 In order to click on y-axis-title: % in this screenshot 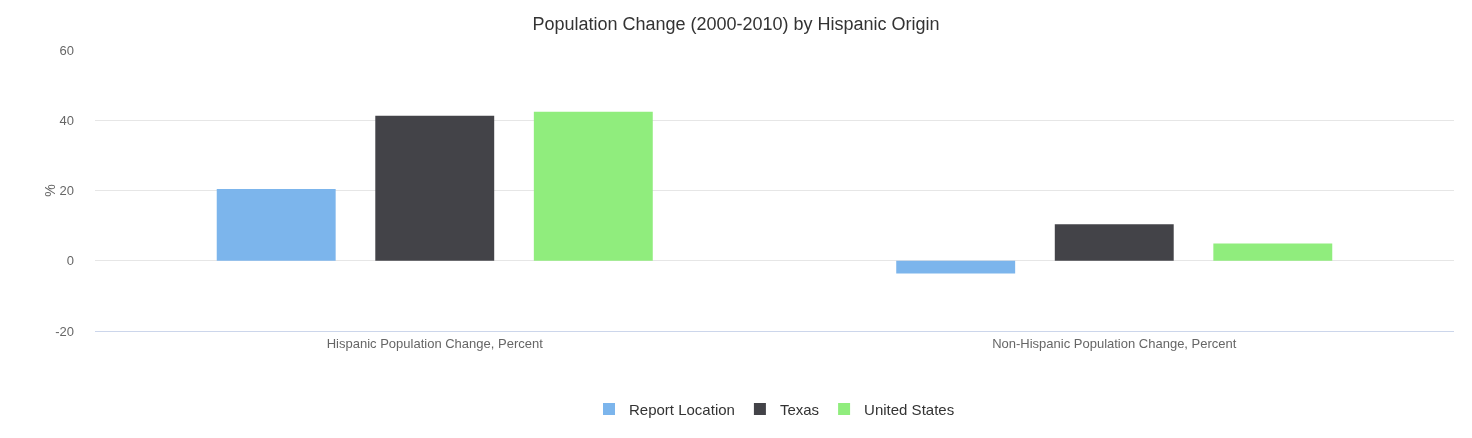, I will do `click(49, 190)`.